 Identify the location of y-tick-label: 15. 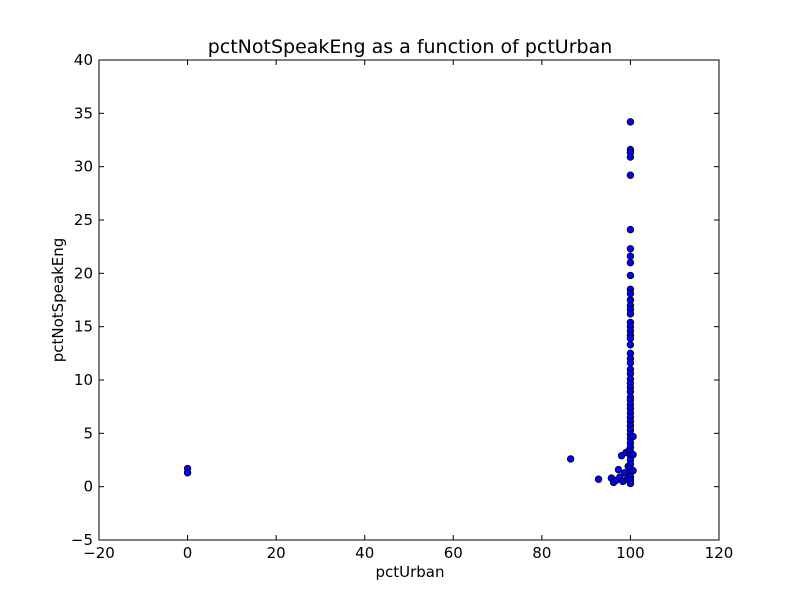
(83, 327).